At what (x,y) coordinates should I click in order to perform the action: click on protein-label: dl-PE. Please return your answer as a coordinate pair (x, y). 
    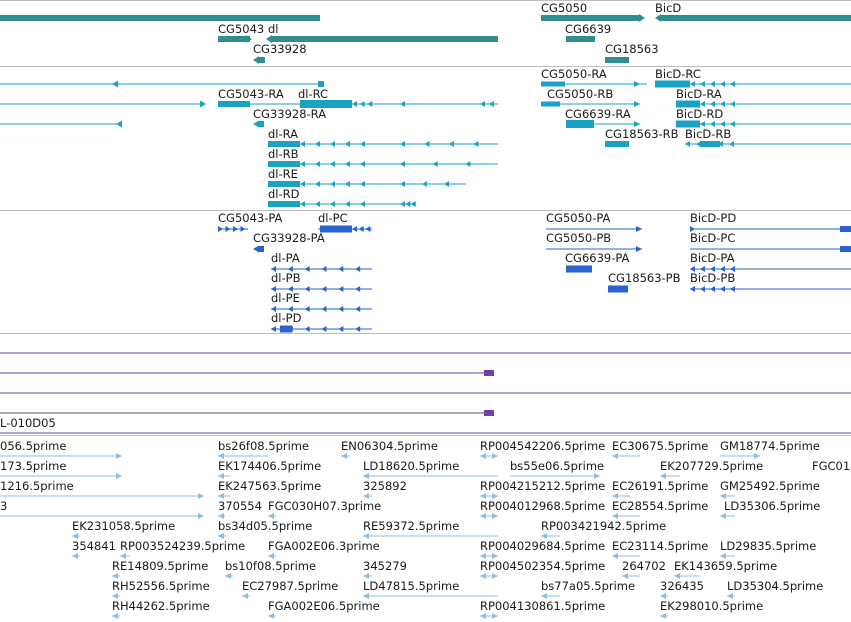
    Looking at the image, I should click on (285, 298).